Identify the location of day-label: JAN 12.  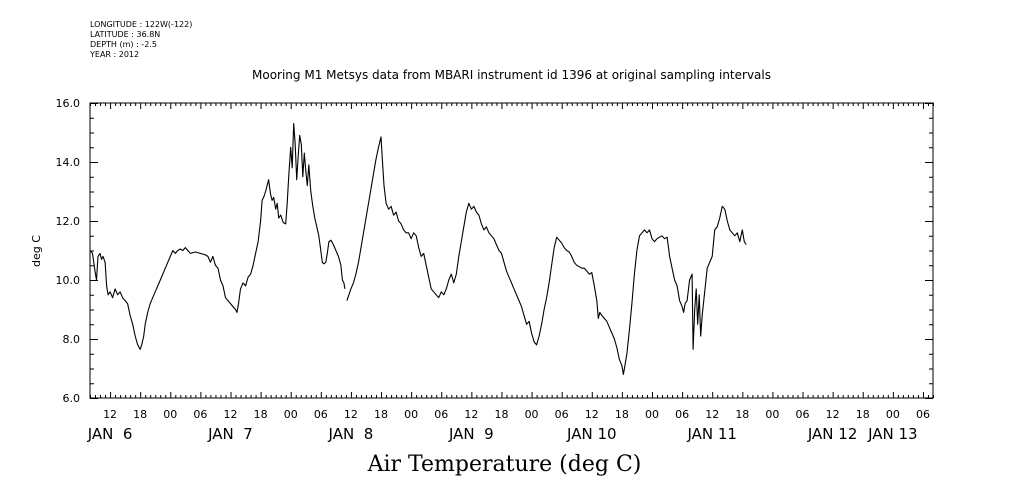
(832, 434).